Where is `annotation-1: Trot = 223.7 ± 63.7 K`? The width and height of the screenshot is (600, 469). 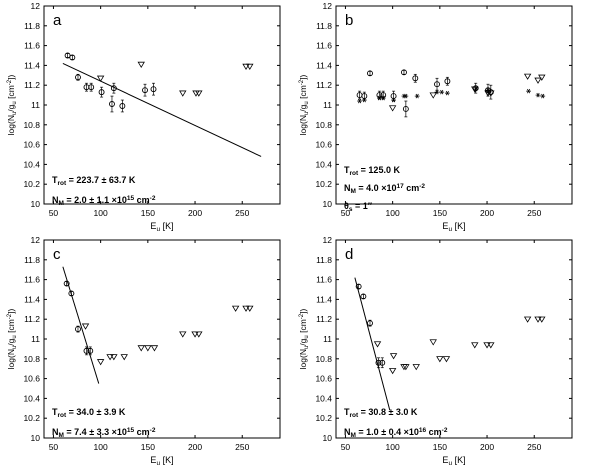 annotation-1: Trot = 223.7 ± 63.7 K is located at coordinates (94, 181).